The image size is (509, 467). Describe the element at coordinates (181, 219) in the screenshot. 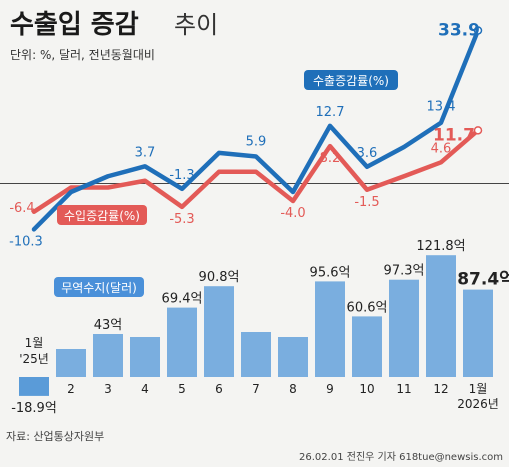

I see `import-value-label-4: -5.3` at that location.